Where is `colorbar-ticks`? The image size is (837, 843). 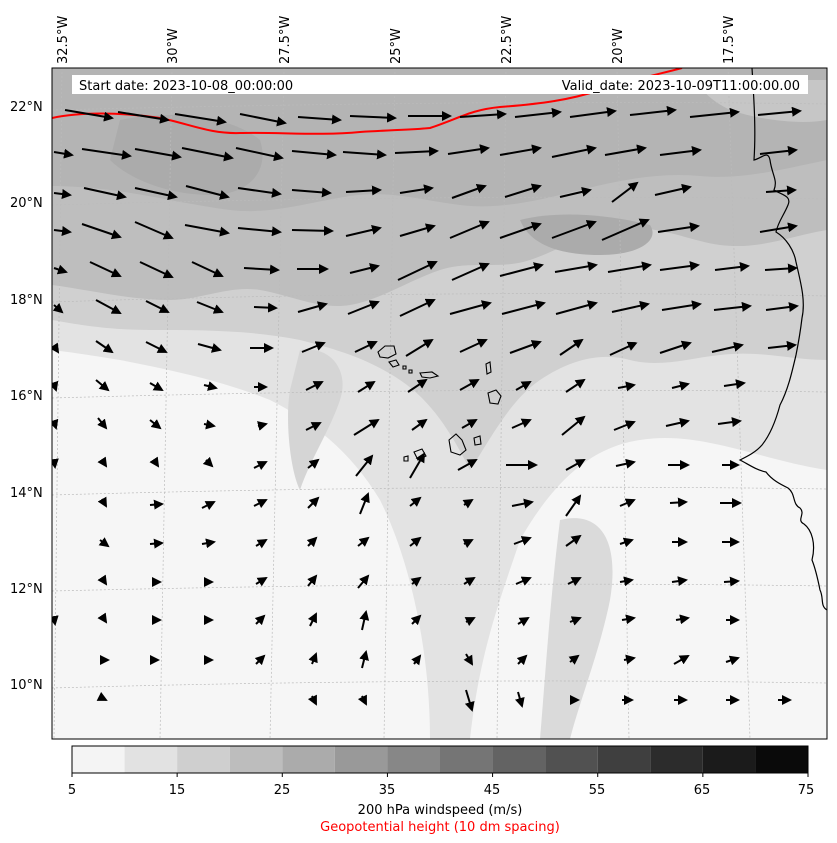
colorbar-ticks is located at coordinates (440, 775).